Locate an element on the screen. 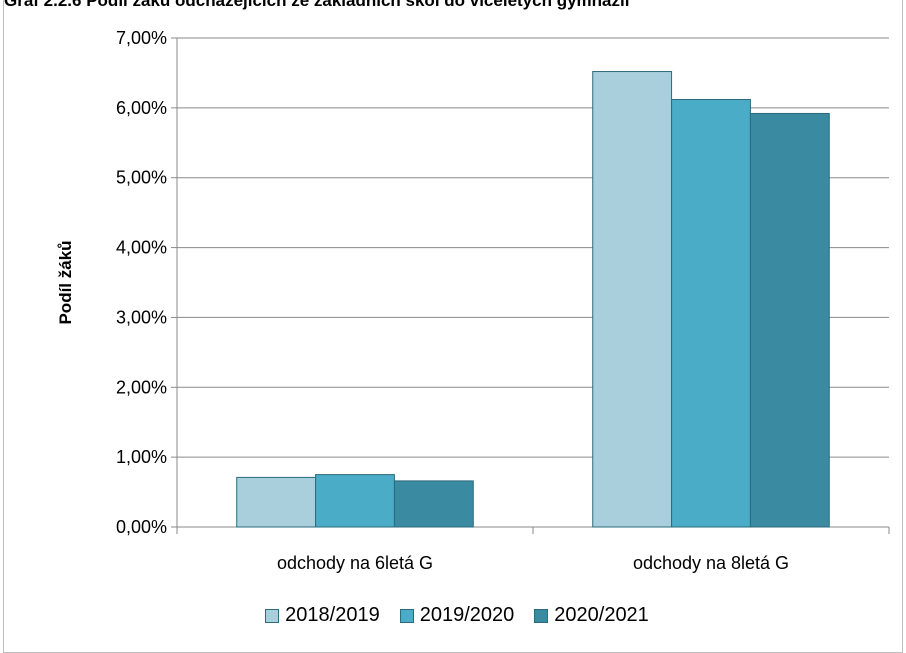 This screenshot has height=653, width=906. legend-label: 2020/2021 is located at coordinates (601, 615).